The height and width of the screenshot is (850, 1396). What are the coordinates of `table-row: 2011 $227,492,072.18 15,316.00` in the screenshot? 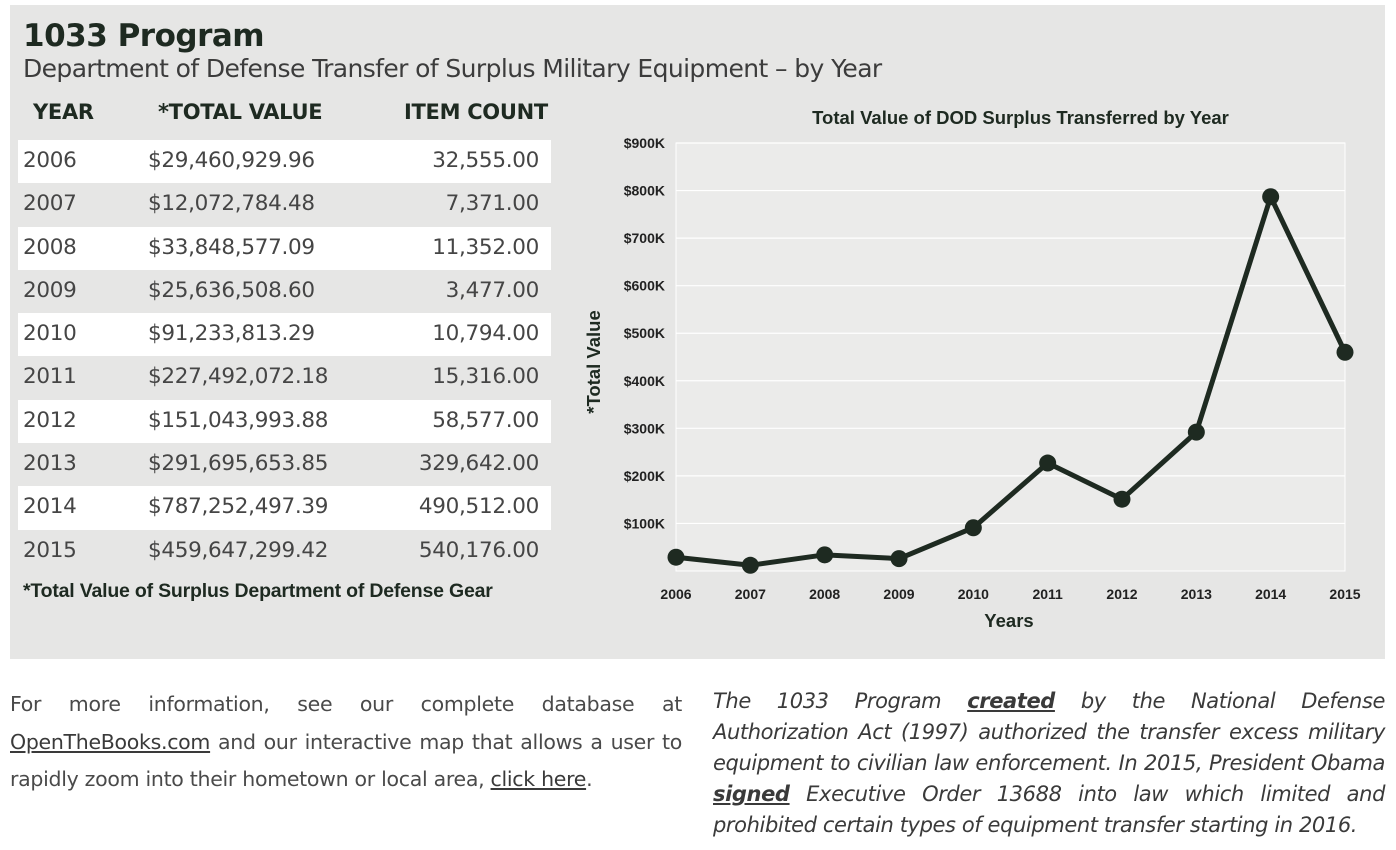 It's located at (284, 377).